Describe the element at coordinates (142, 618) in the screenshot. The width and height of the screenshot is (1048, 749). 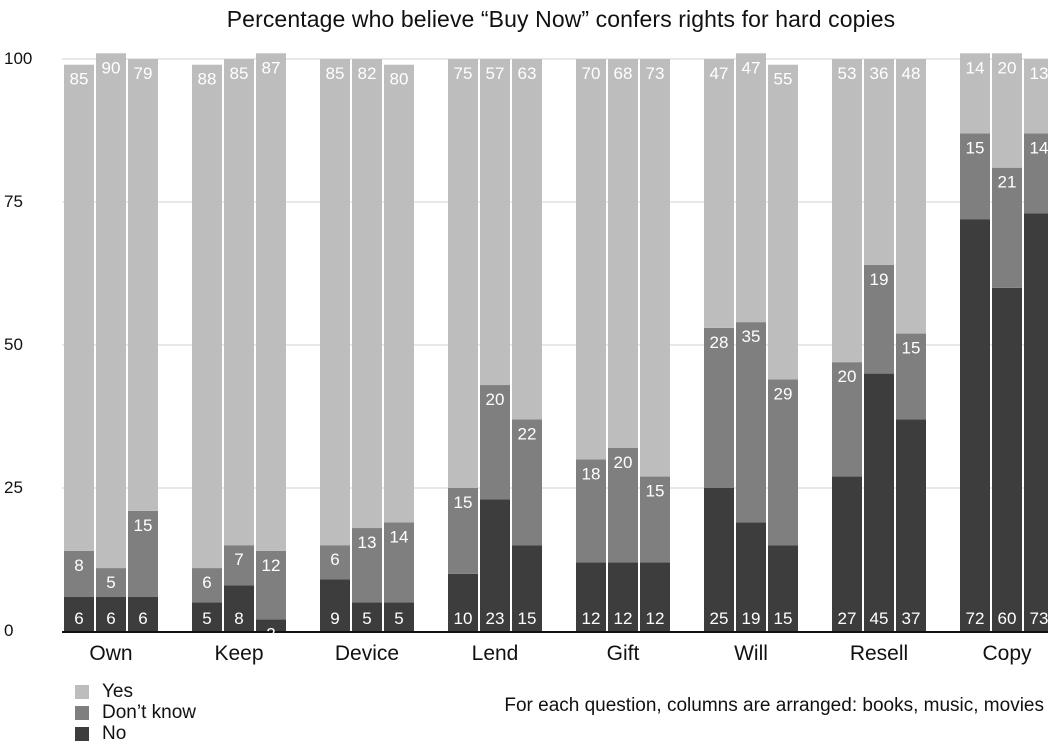
I see `data-label-own-movies-no: 6` at that location.